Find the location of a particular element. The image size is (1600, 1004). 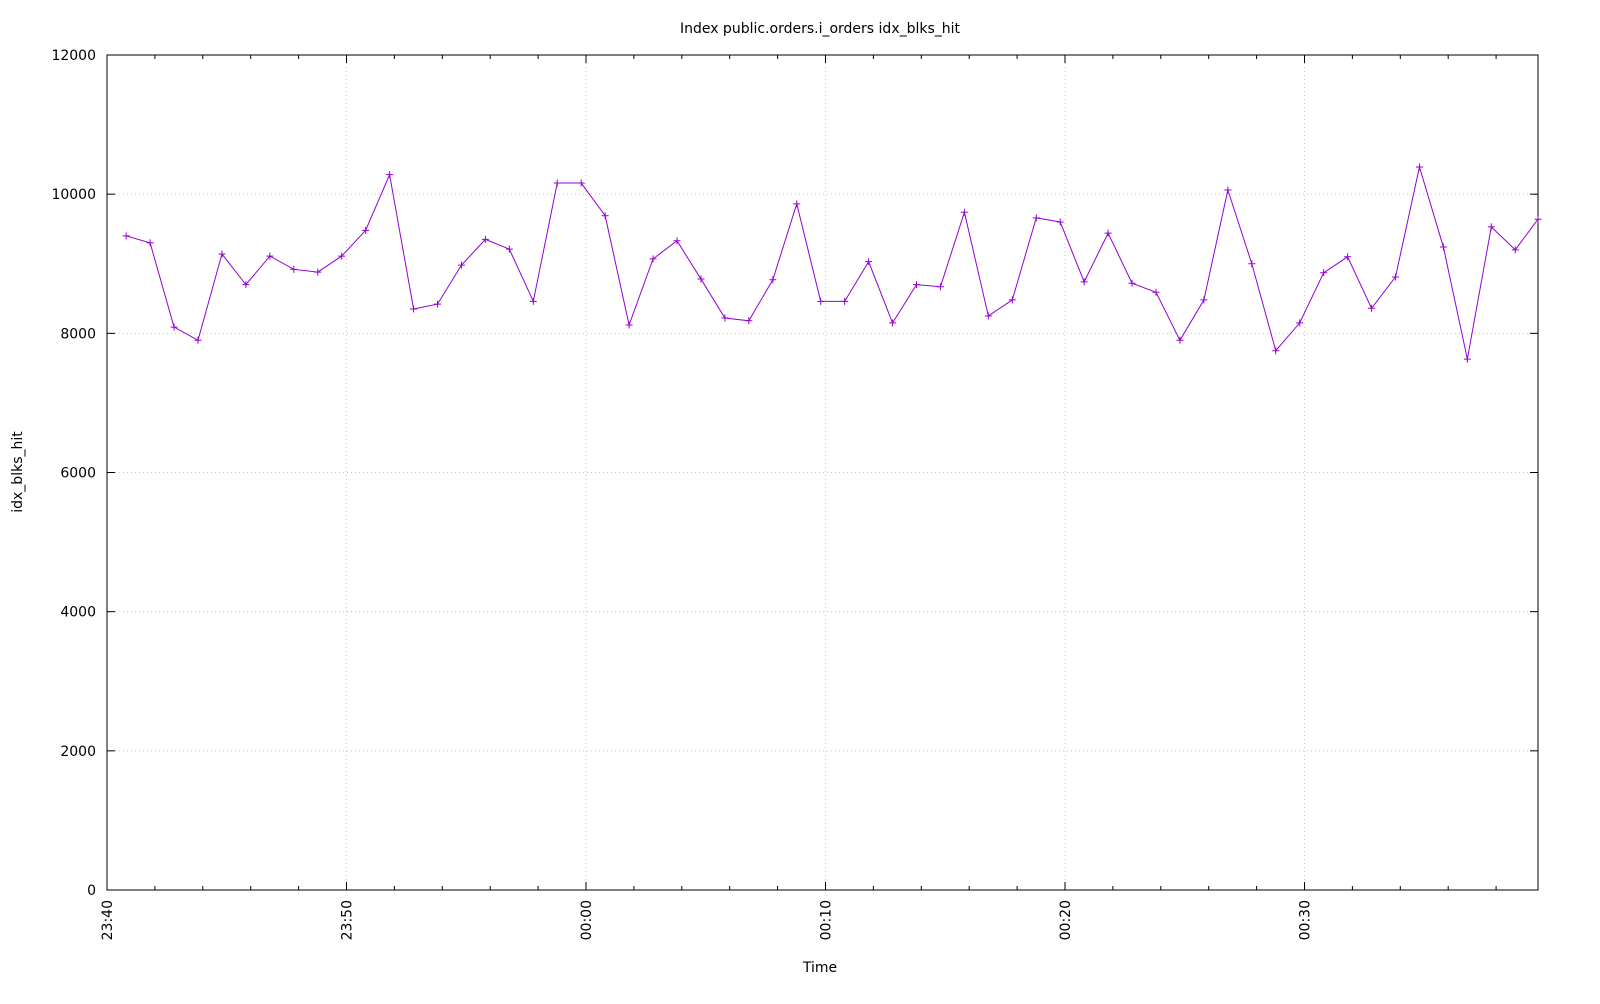

y-tick-label: 8000 is located at coordinates (78, 334).